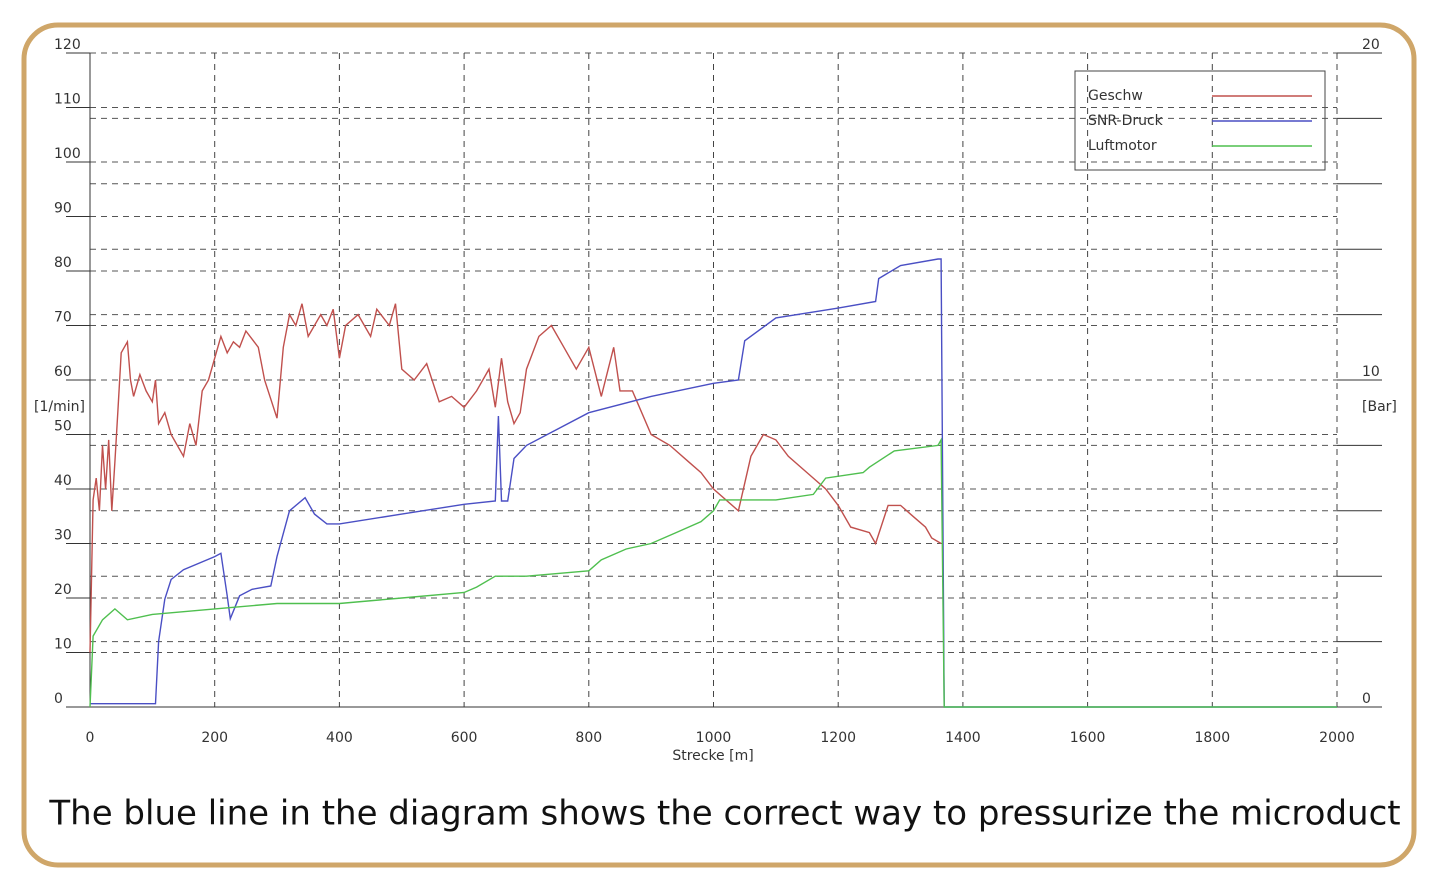 This screenshot has width=1444, height=891. I want to click on legend-label: Geschw, so click(1115, 96).